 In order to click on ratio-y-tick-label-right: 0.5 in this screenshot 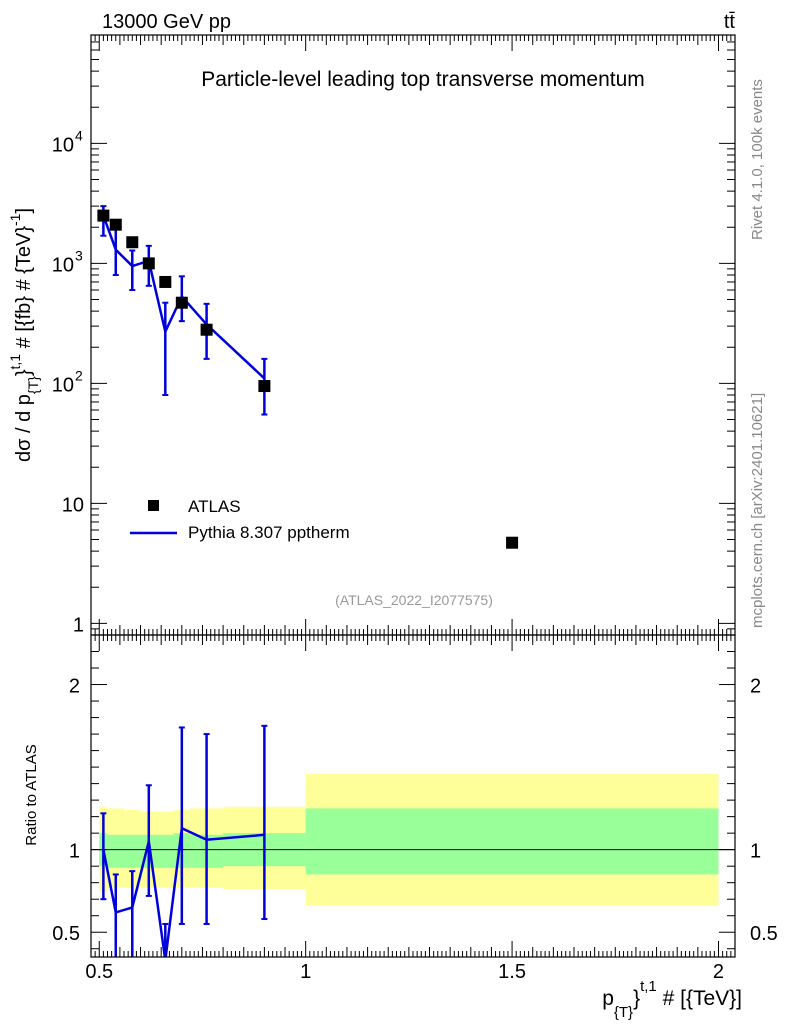, I will do `click(764, 934)`.